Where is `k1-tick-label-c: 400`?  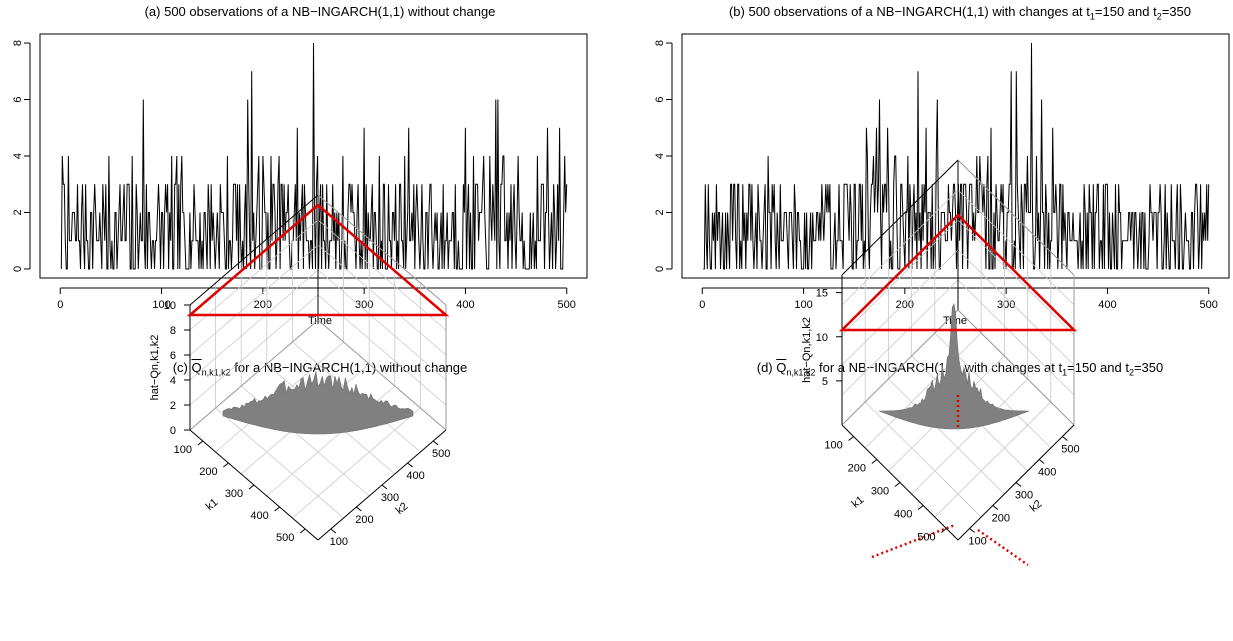
k1-tick-label-c: 400 is located at coordinates (259, 516).